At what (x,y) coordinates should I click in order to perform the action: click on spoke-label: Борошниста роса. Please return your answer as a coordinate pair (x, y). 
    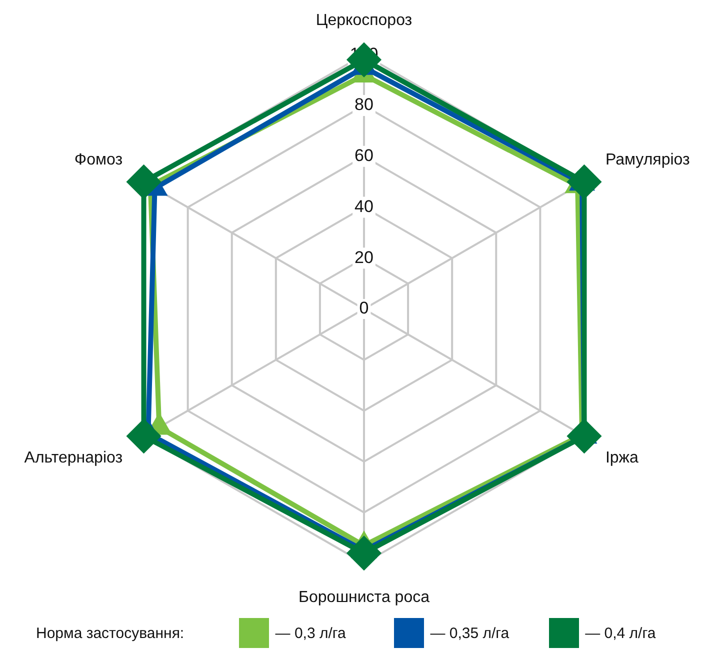
    Looking at the image, I should click on (364, 597).